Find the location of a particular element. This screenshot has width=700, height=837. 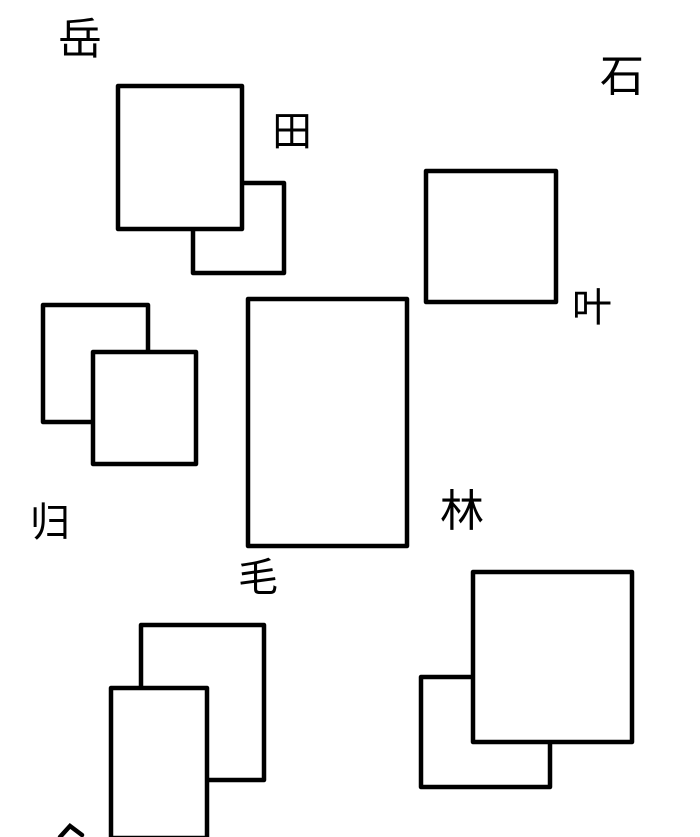

label-lin: 林 is located at coordinates (462, 511).